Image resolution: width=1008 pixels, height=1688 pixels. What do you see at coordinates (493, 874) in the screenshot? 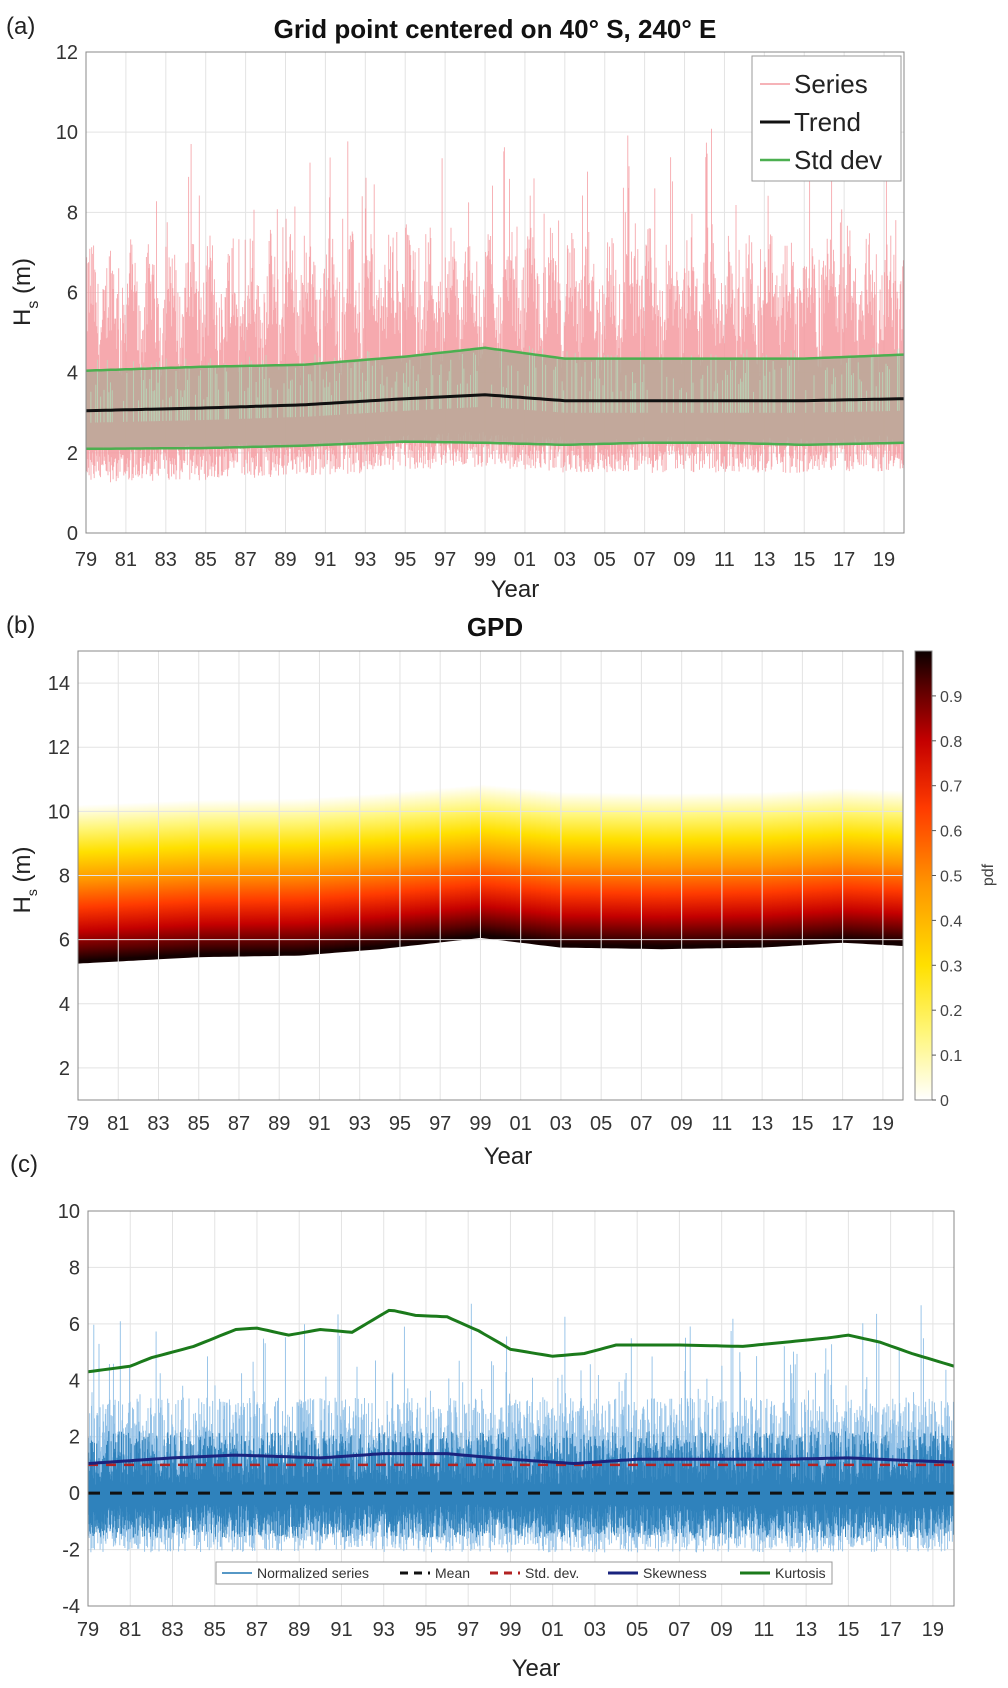
I see `panel-b-heatmap` at bounding box center [493, 874].